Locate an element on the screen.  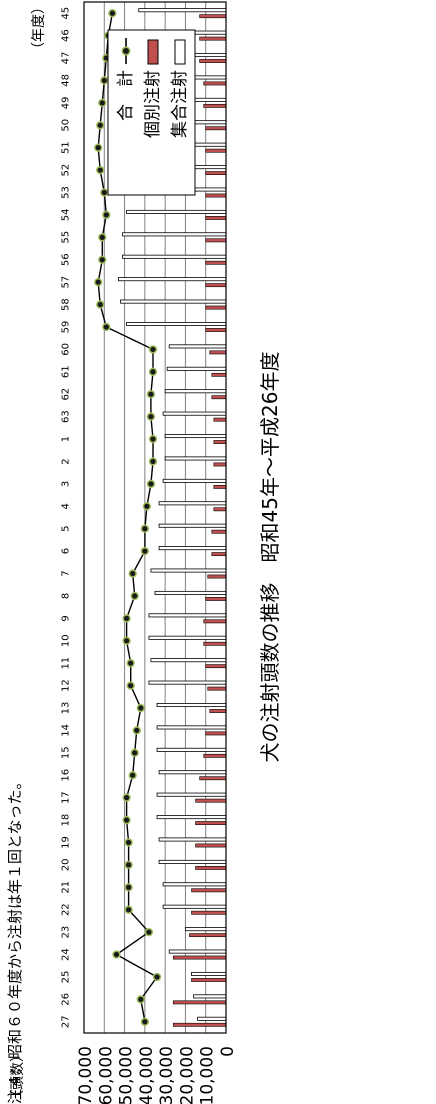
x-tick-label: 61 is located at coordinates (66, 371).